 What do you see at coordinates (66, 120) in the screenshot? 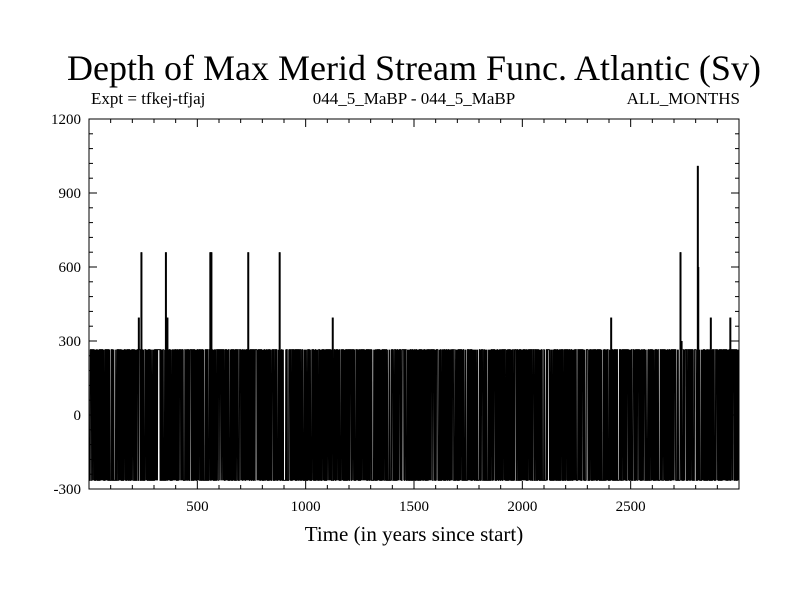
I see `y-tick-label-5: 1200` at bounding box center [66, 120].